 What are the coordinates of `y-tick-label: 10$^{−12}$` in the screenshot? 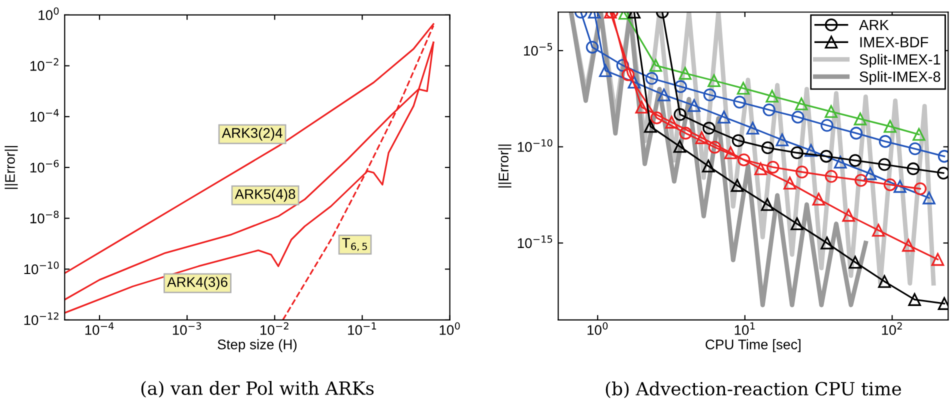 It's located at (41, 319).